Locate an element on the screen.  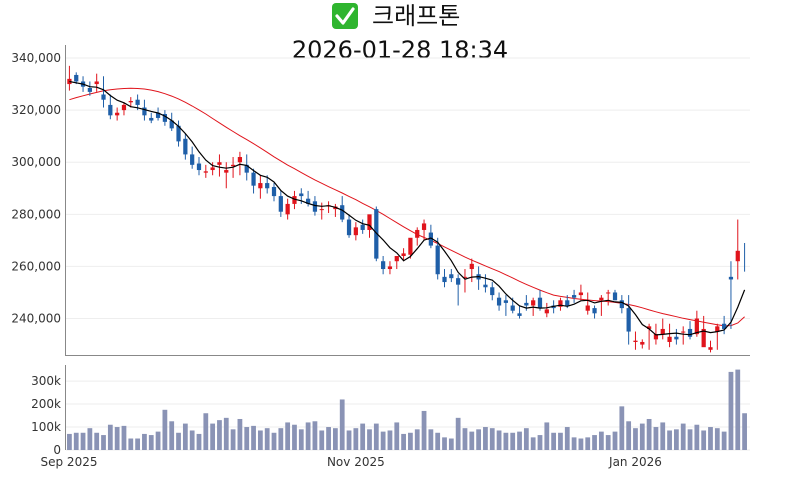
timestamp: 2026-01-28 18:34 is located at coordinates (400, 50).